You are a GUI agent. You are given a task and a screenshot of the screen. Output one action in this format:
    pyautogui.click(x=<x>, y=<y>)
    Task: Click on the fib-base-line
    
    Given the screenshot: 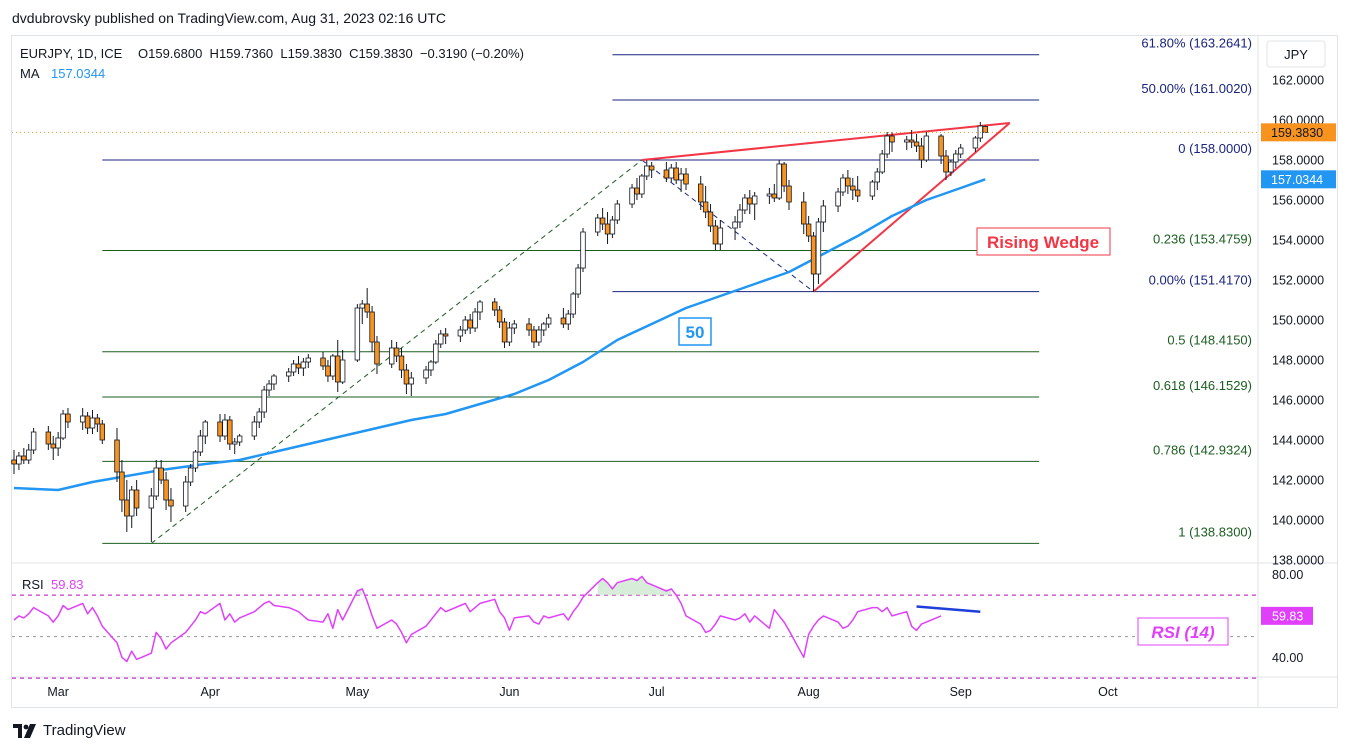 What is the action you would take?
    pyautogui.click(x=727, y=226)
    